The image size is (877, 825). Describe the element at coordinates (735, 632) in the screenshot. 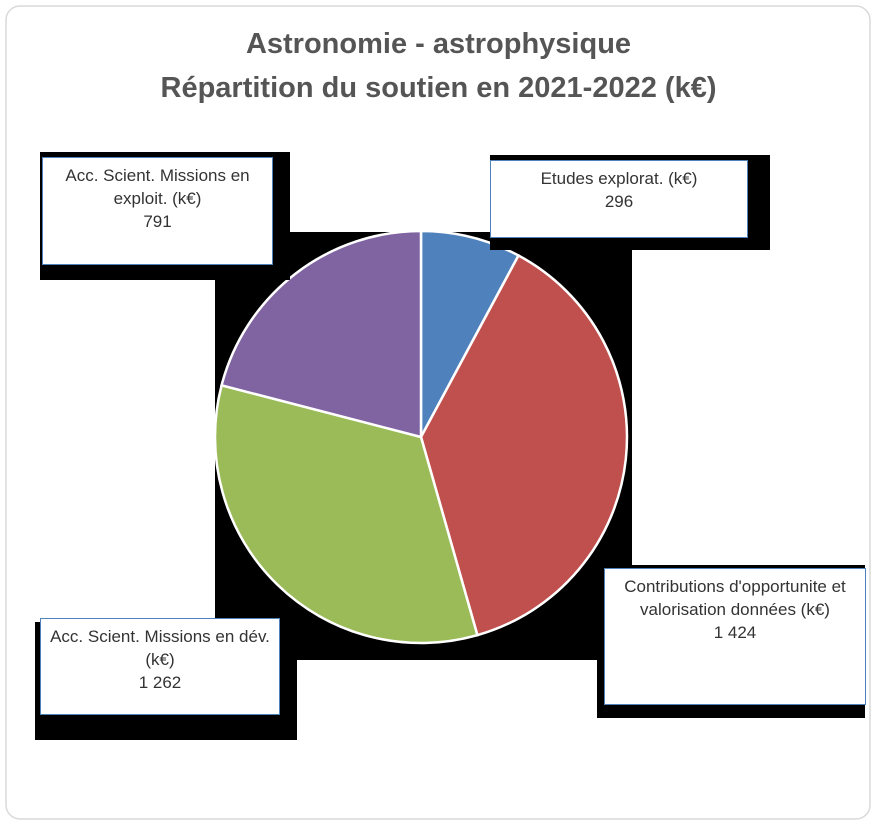

I see `label-value: 1 424` at that location.